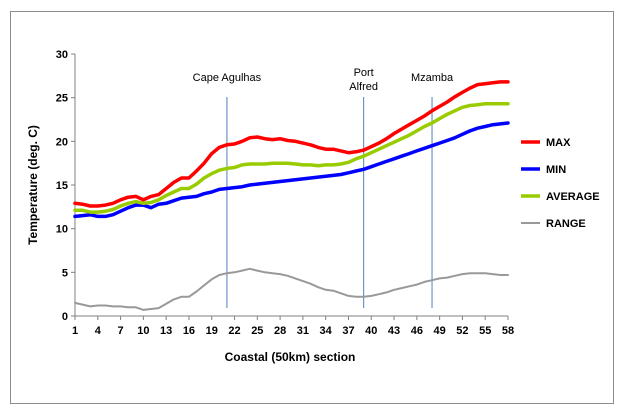  What do you see at coordinates (560, 183) in the screenshot?
I see `legend: MAX MIN AVERAGE RANGE` at bounding box center [560, 183].